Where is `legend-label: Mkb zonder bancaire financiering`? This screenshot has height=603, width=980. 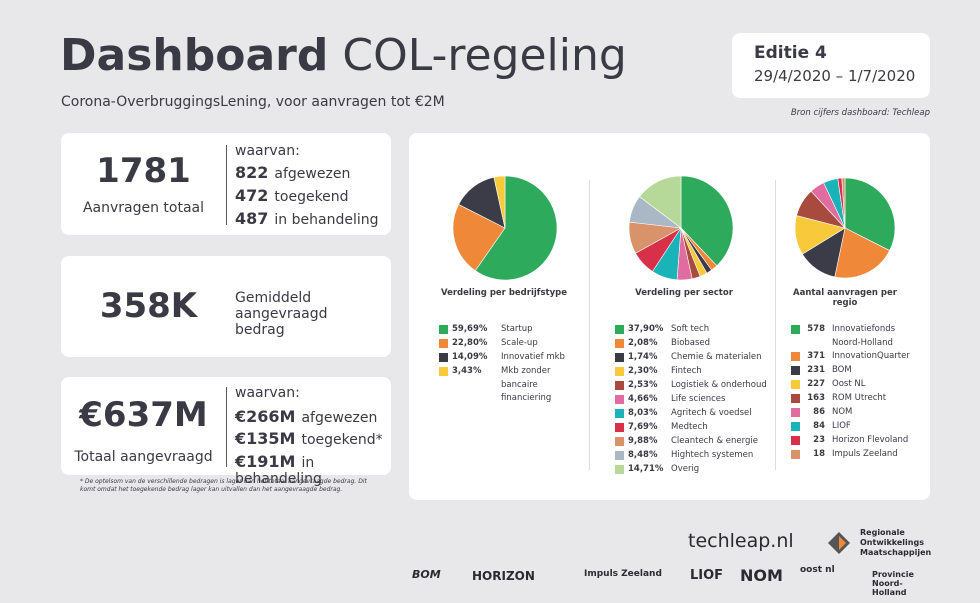
legend-label: Mkb zonder bancaire financiering is located at coordinates (526, 385).